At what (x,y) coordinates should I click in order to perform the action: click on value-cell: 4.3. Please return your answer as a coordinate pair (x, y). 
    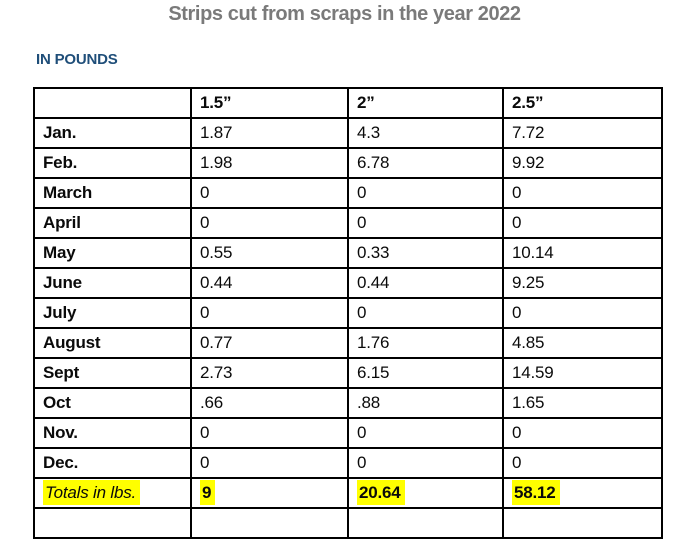
    Looking at the image, I should click on (425, 133).